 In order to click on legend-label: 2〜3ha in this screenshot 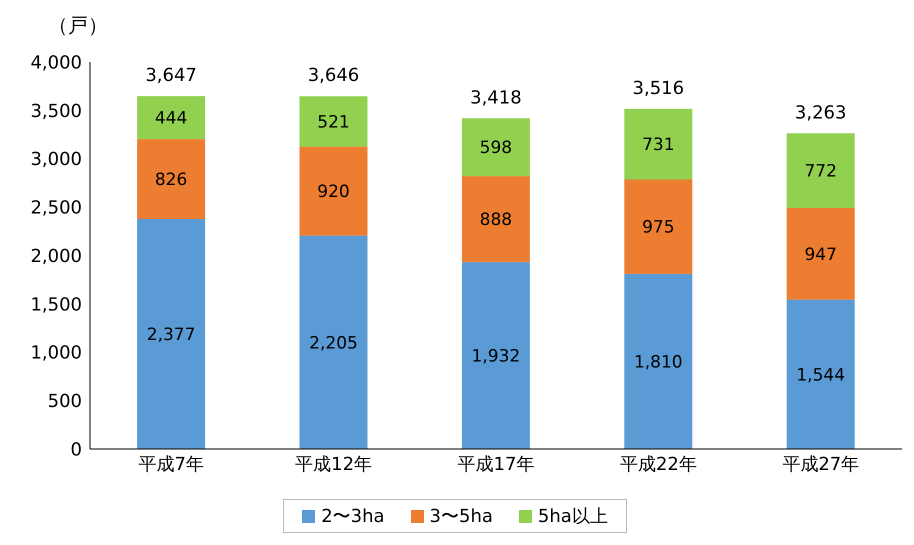, I will do `click(352, 516)`.